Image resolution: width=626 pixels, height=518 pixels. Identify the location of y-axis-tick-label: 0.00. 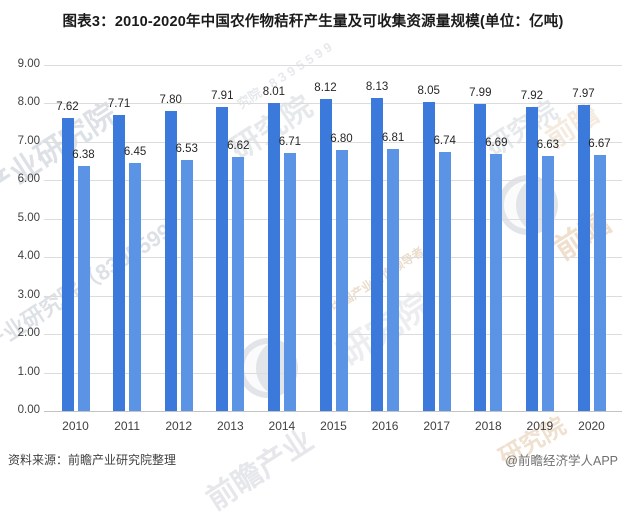
(28, 410).